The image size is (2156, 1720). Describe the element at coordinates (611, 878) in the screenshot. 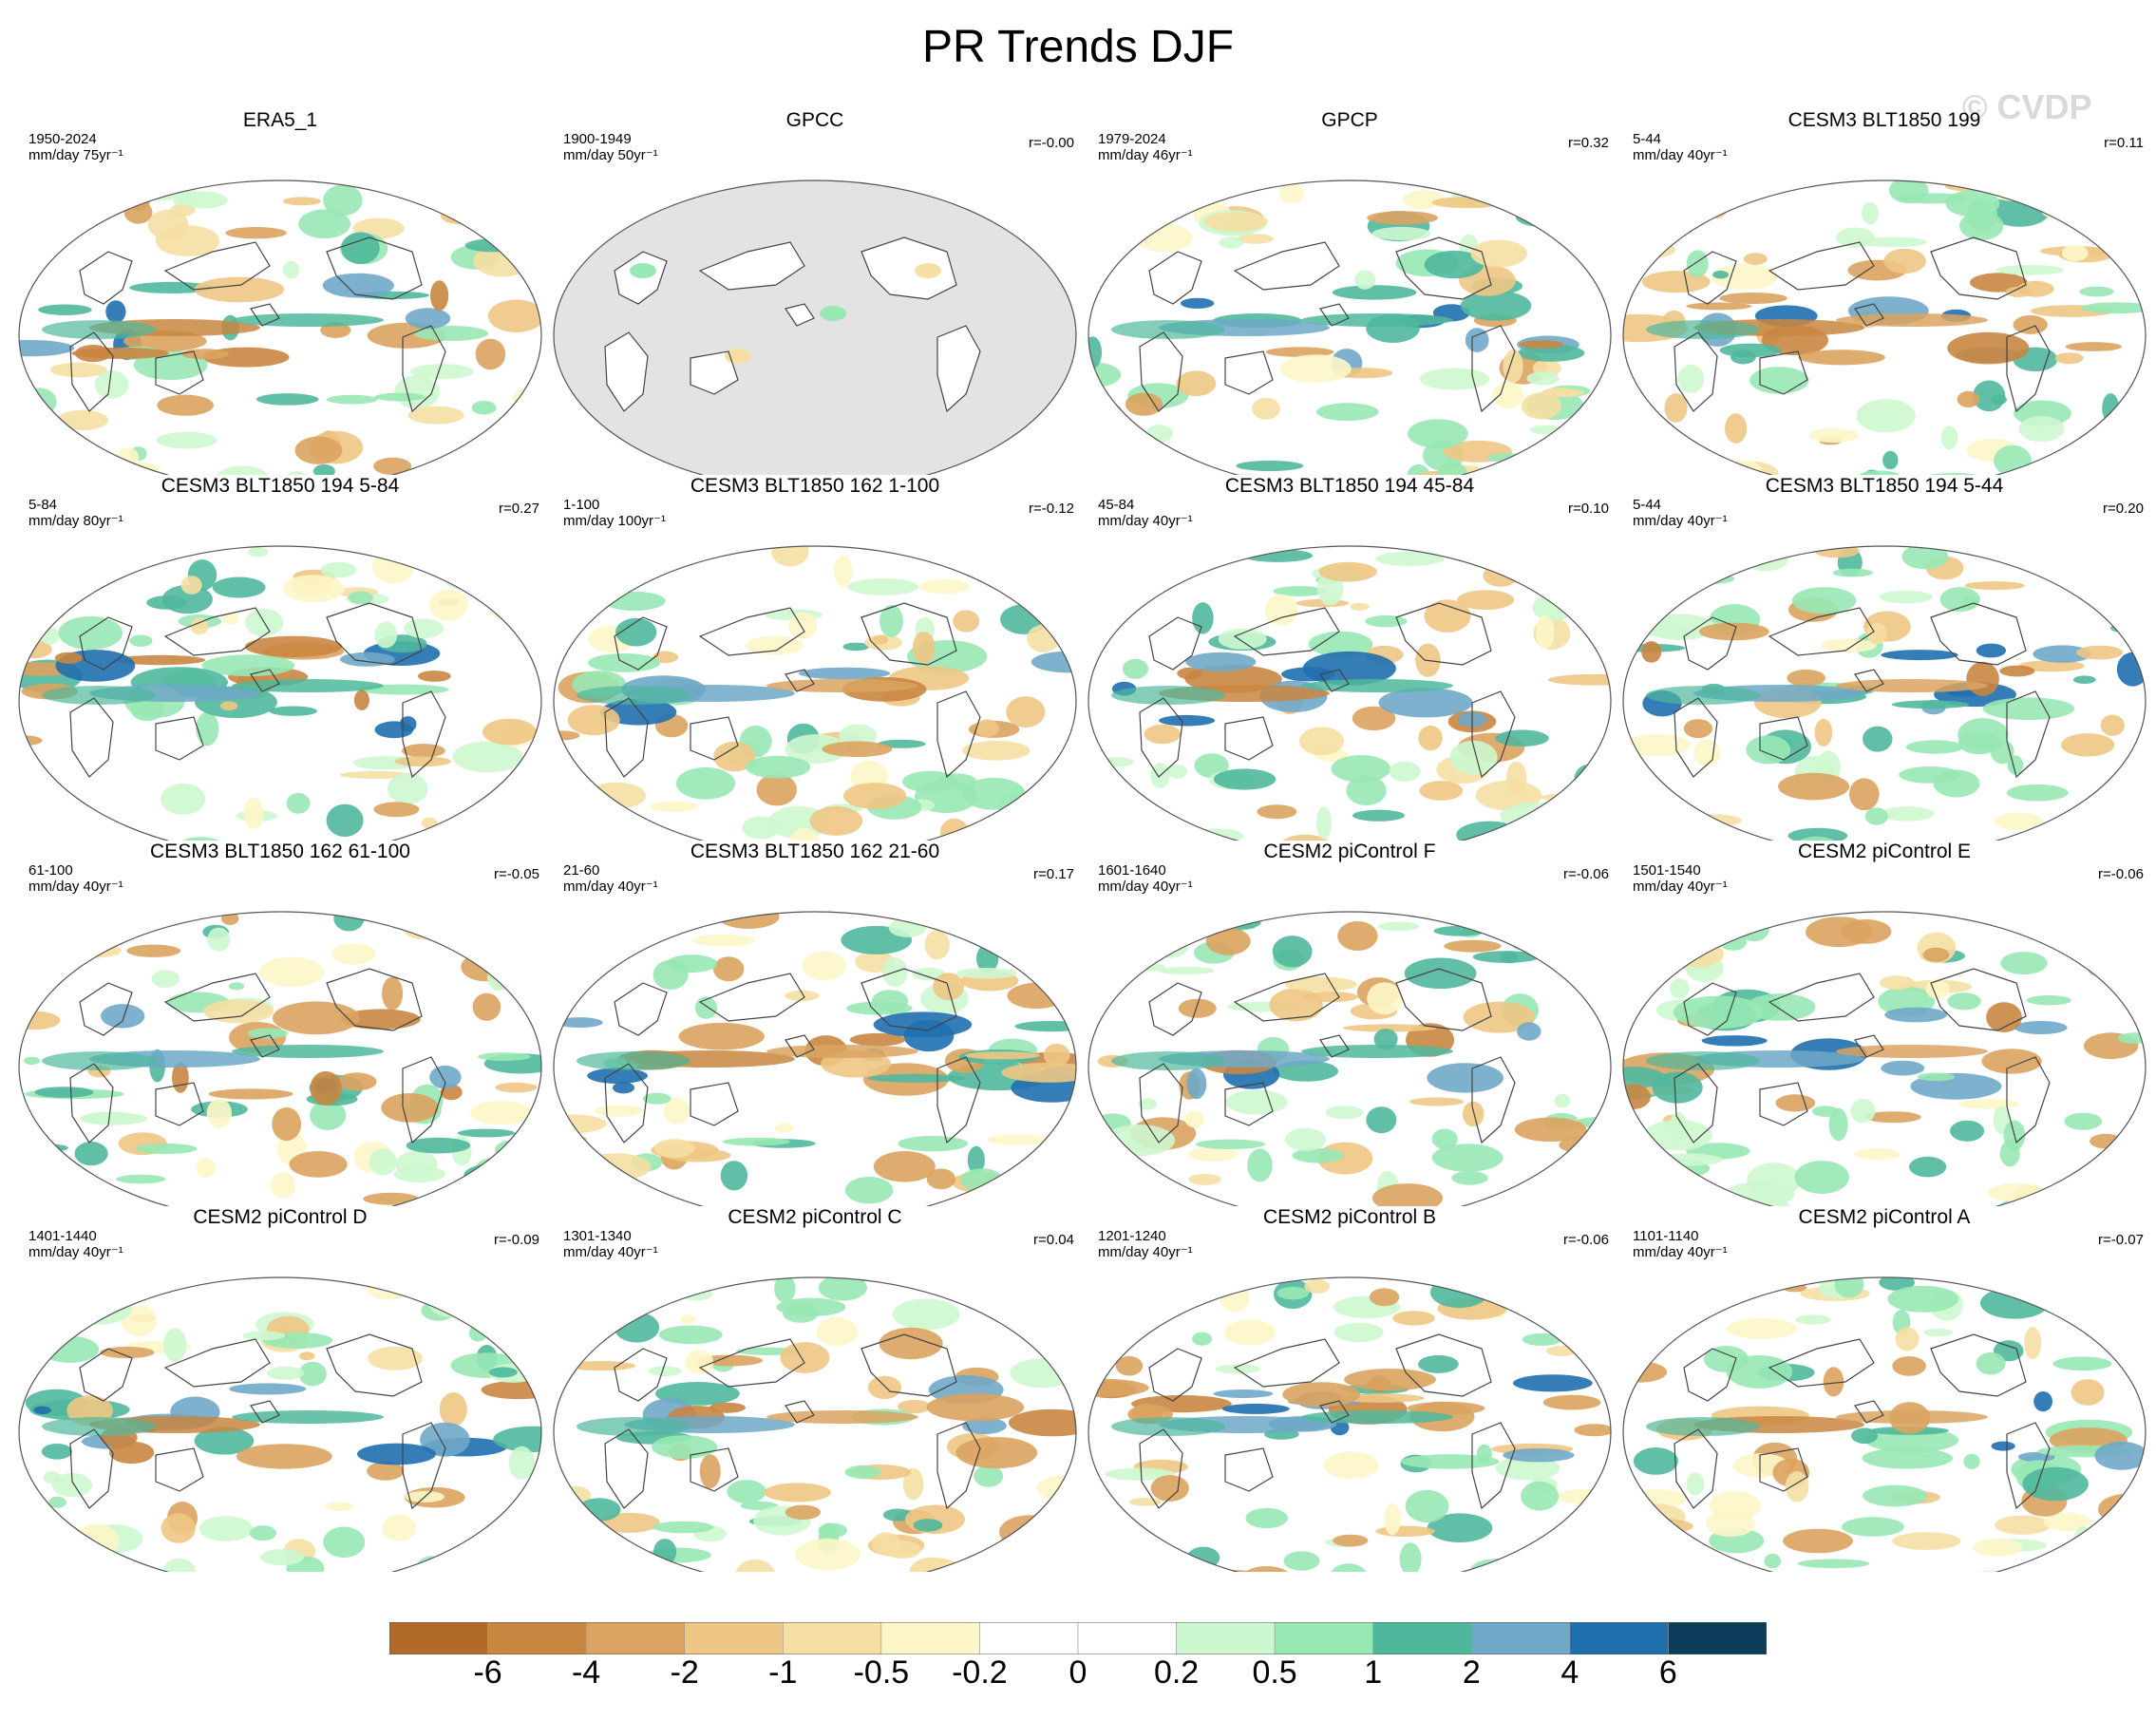

I see `panel-period: 21-60 mm/day 40yr⁻¹` at that location.